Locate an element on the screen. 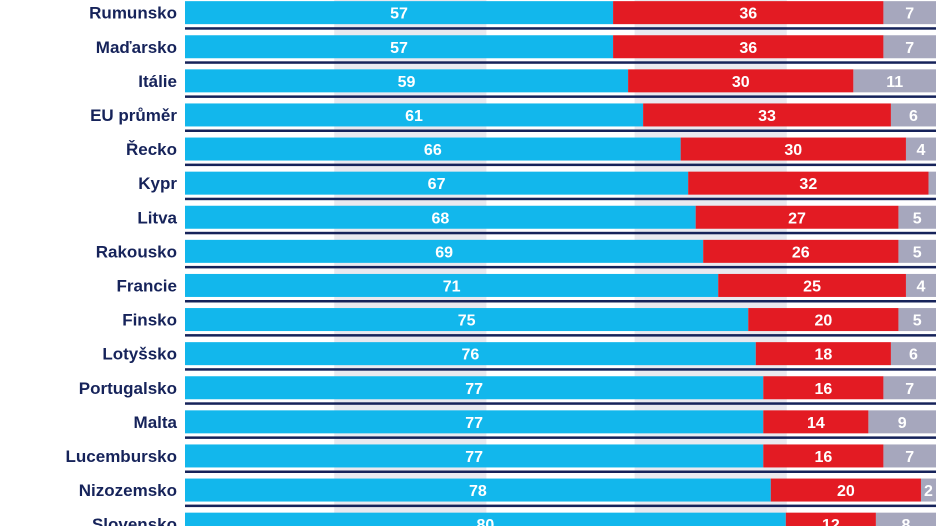 The width and height of the screenshot is (936, 526). data-label: 18 is located at coordinates (823, 355).